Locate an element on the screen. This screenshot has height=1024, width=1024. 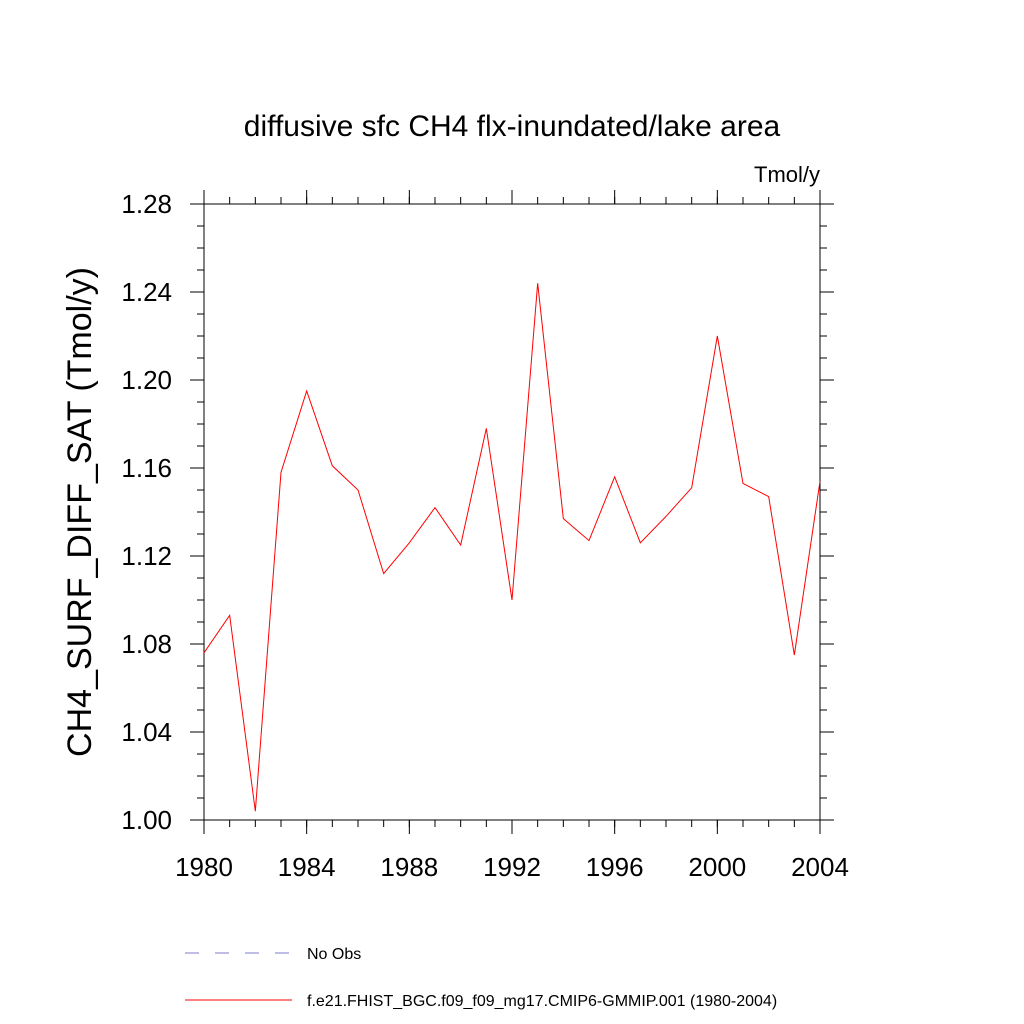
y-tick-label: 1.12 is located at coordinates (146, 556).